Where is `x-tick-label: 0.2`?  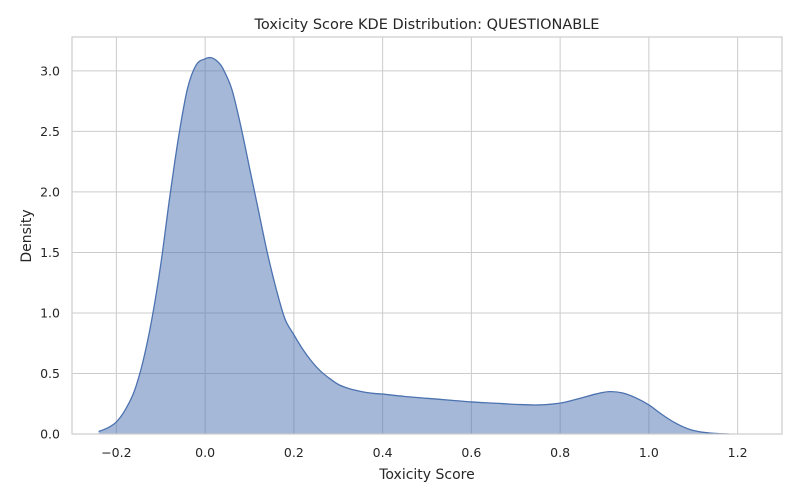 x-tick-label: 0.2 is located at coordinates (294, 452).